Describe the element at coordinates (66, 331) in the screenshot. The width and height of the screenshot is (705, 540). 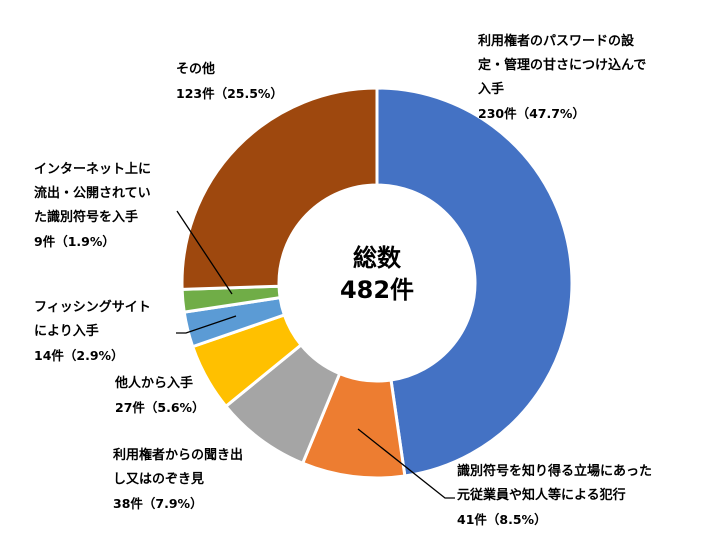
I see `label-phishing-line2: により入手` at that location.